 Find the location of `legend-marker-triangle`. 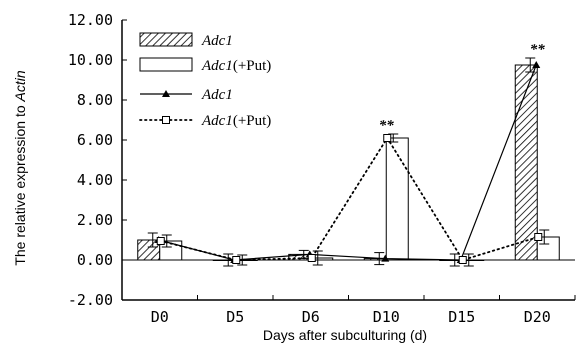

legend-marker-triangle is located at coordinates (166, 93).